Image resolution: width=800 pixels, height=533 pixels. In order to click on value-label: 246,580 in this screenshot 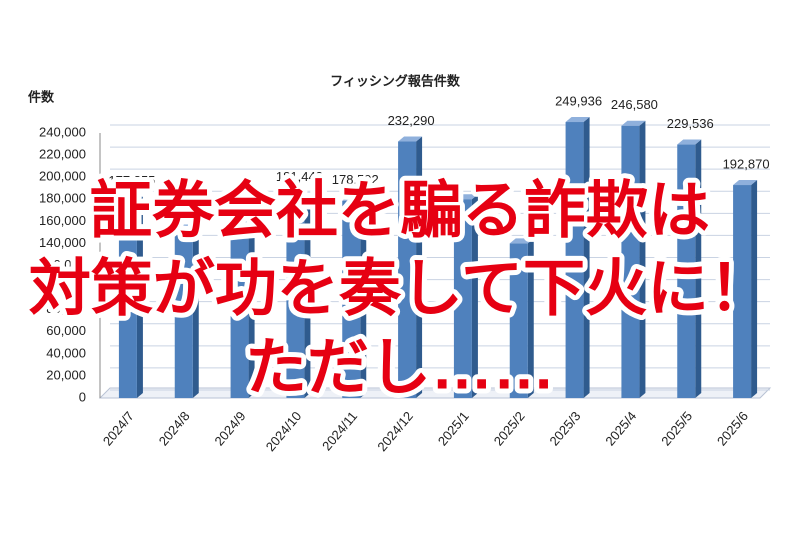, I will do `click(634, 104)`.